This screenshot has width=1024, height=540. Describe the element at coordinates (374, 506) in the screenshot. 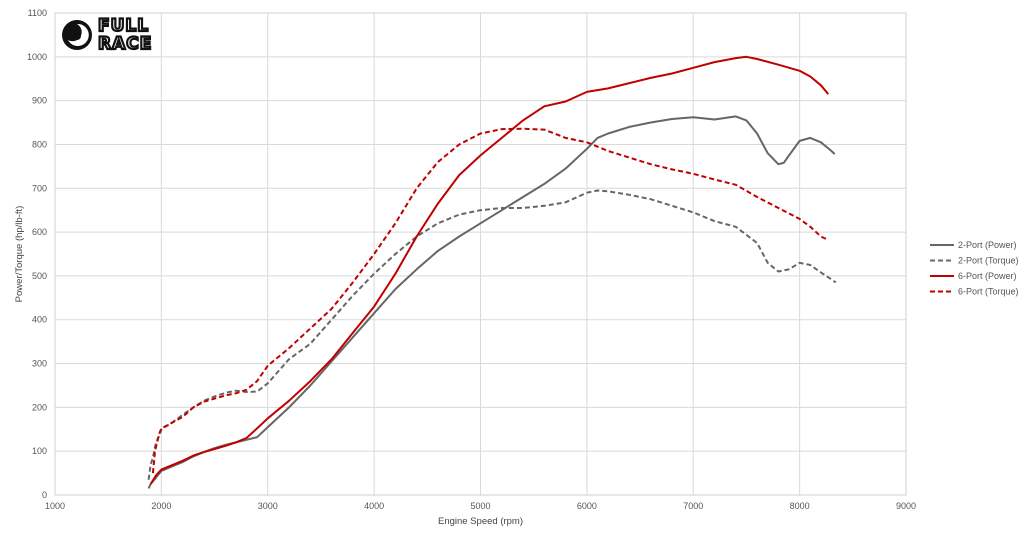

I see `x-tick-label: 4000` at that location.